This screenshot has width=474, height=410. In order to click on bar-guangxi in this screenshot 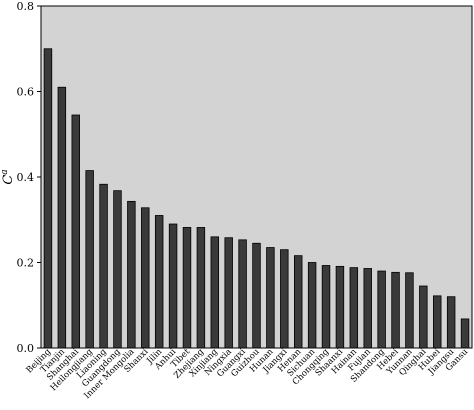, I will do `click(242, 294)`.